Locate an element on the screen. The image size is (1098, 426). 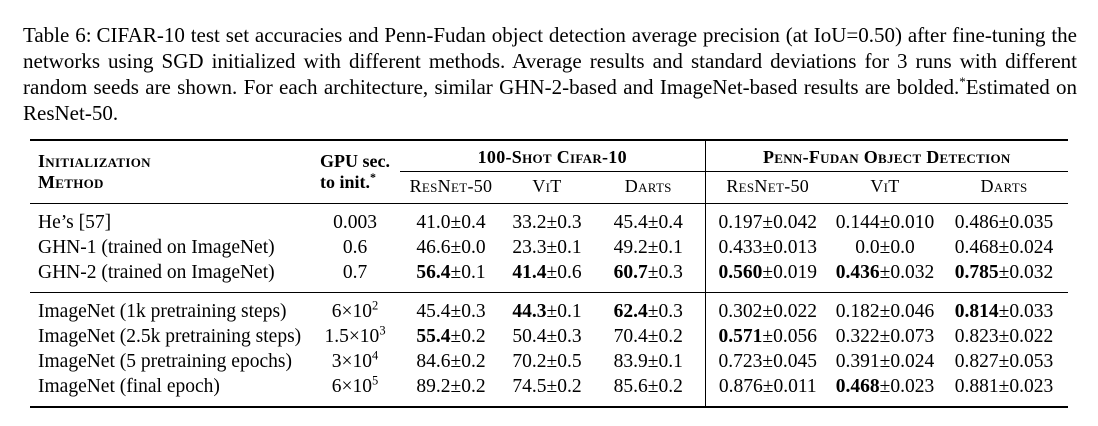
method-cell: ImageNet (5 pretraining epochs) is located at coordinates (165, 361).